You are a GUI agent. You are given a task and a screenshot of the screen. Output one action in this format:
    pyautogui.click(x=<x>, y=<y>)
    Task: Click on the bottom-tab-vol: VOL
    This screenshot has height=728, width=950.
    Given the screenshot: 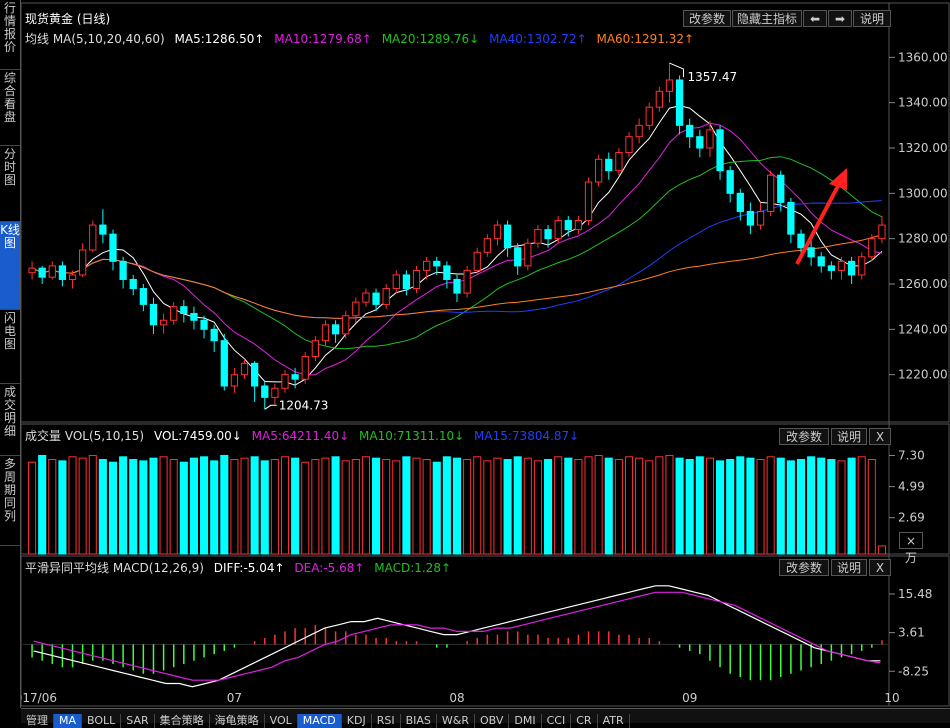 What is the action you would take?
    pyautogui.click(x=281, y=721)
    